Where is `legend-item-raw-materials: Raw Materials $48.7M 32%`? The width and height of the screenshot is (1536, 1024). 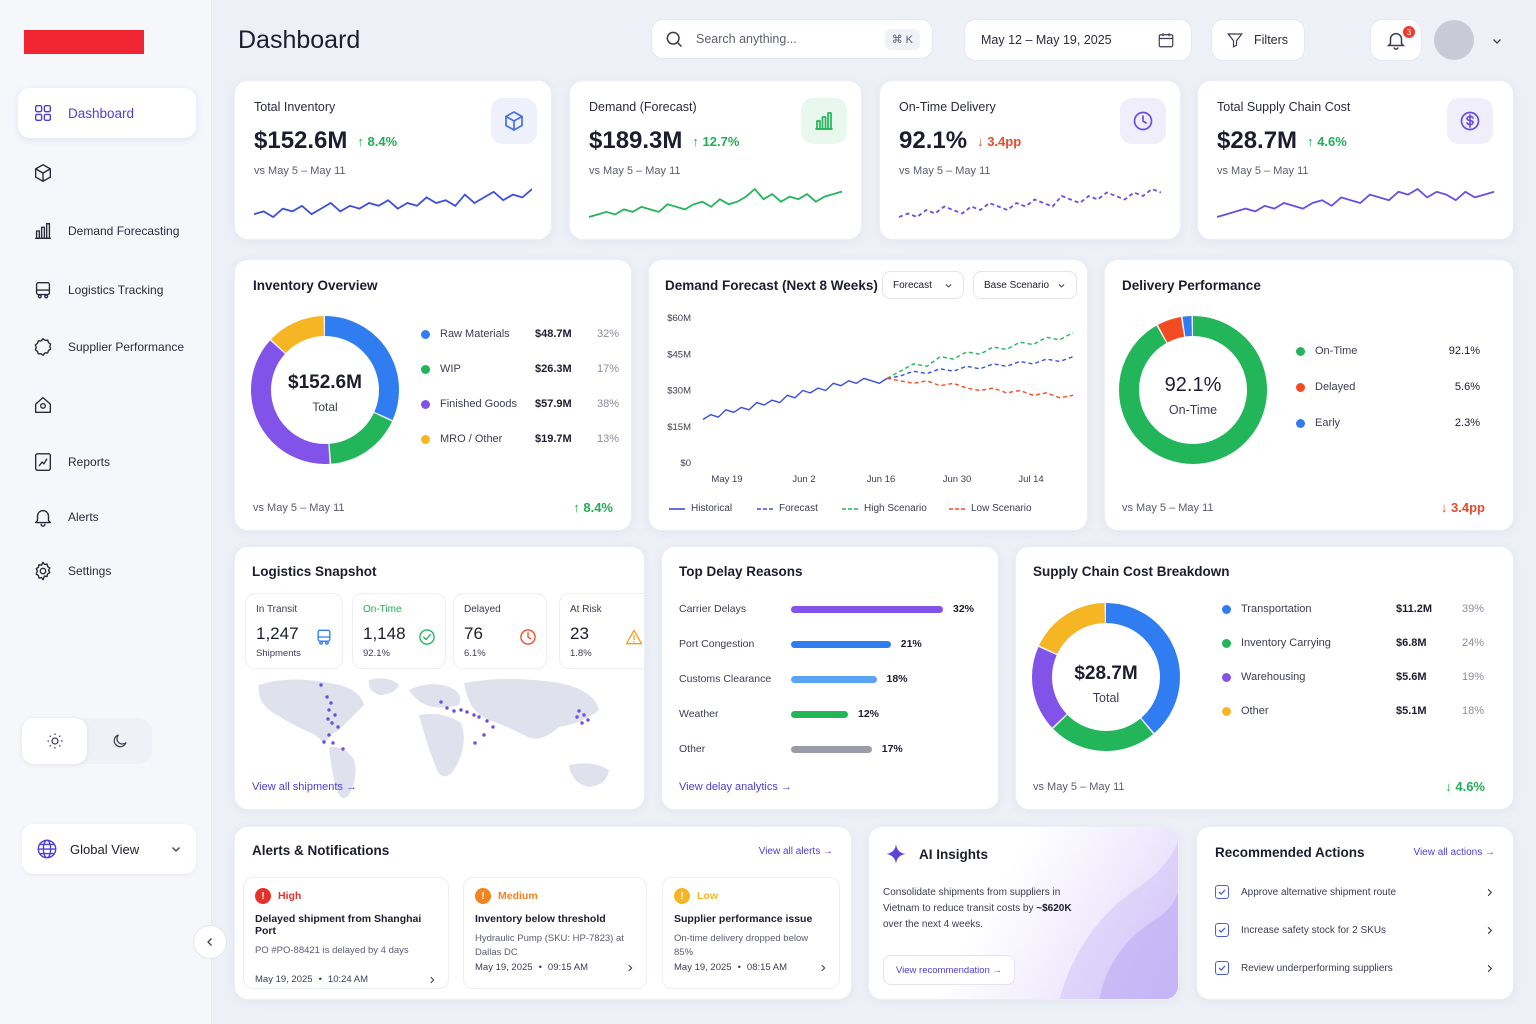
legend-item-raw-materials: Raw Materials $48.7M 32% is located at coordinates (520, 334).